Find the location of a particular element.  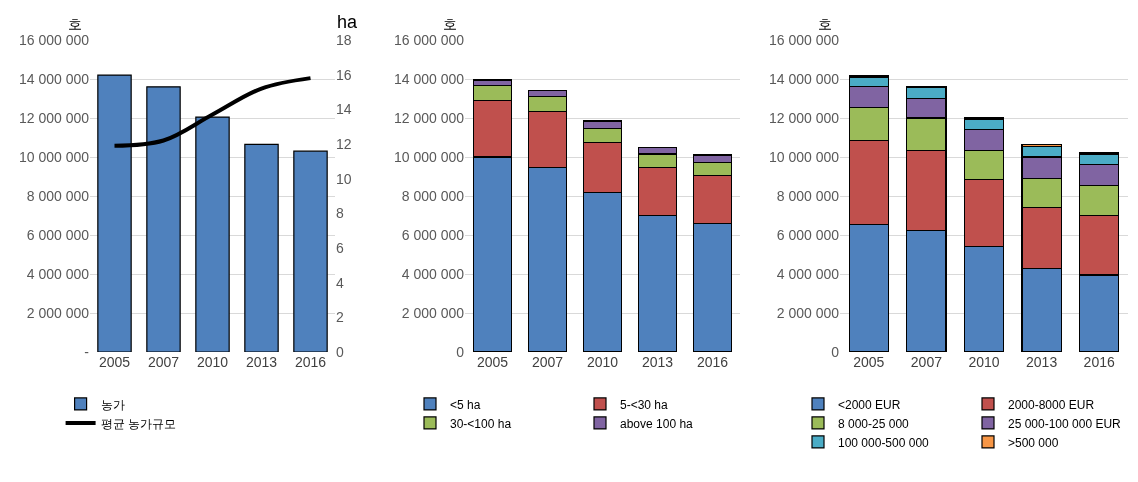

y2-tick-label: 12 is located at coordinates (344, 143).